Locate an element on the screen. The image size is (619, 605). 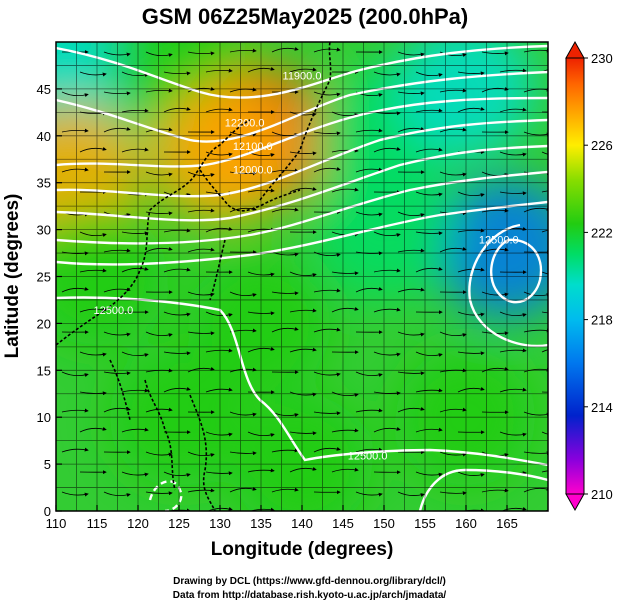
colorbar-tick-label: 210 is located at coordinates (602, 494).